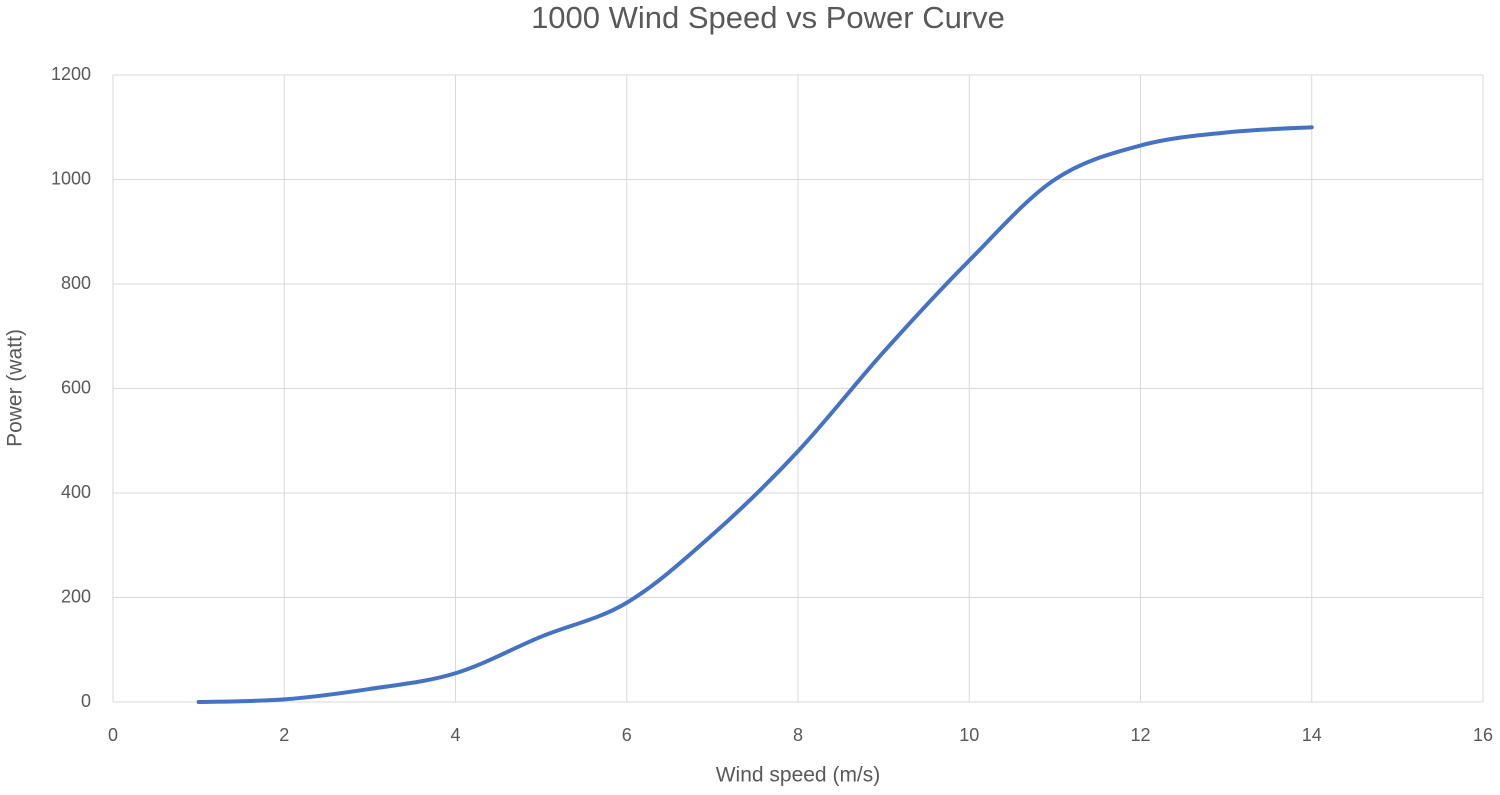 The height and width of the screenshot is (795, 1500). I want to click on x-tick-label: 4, so click(455, 735).